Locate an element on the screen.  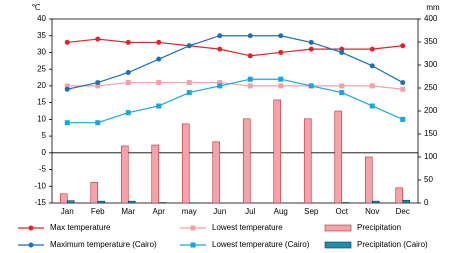
y2-tick-label: 350 is located at coordinates (431, 41).